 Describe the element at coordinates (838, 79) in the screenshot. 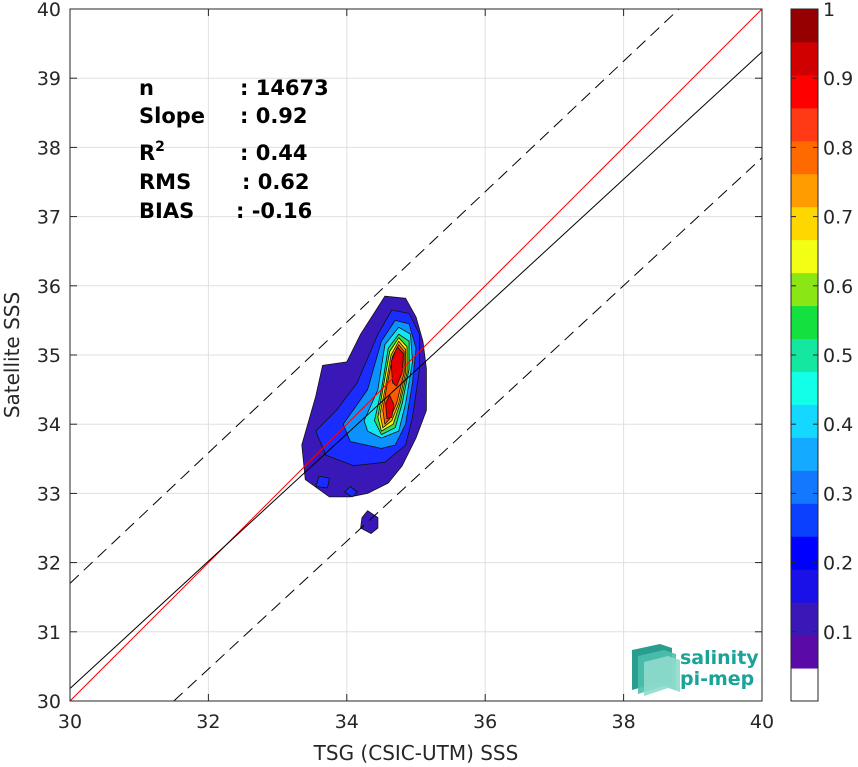

I see `colorbar-tick-label: 0.9` at that location.